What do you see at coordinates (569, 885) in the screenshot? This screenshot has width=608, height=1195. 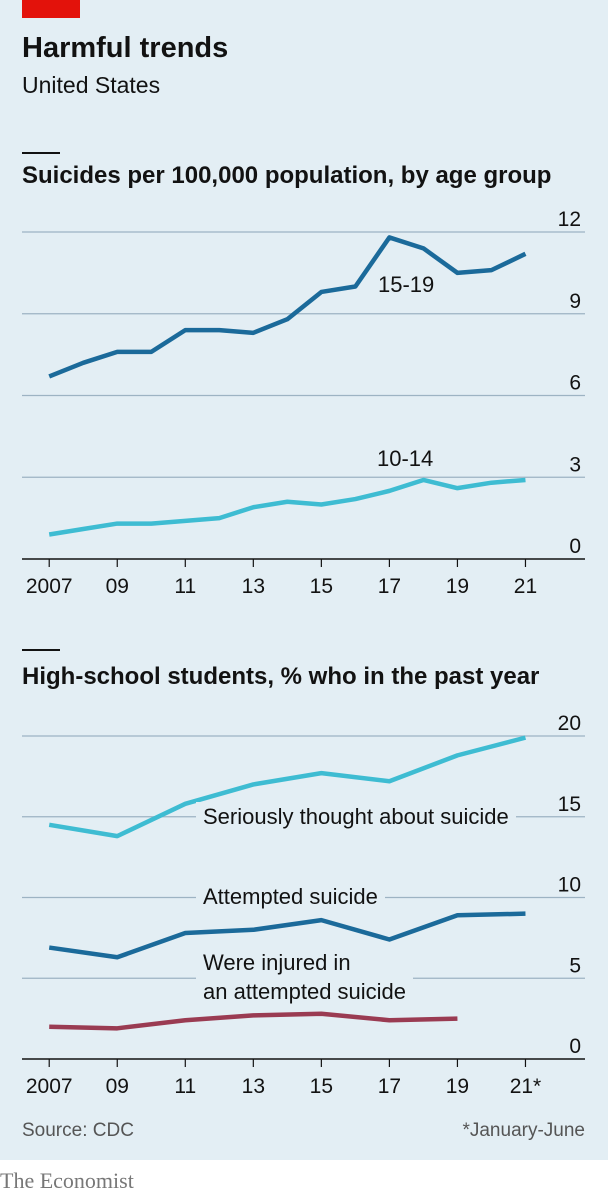 I see `y-tick-label: 10` at bounding box center [569, 885].